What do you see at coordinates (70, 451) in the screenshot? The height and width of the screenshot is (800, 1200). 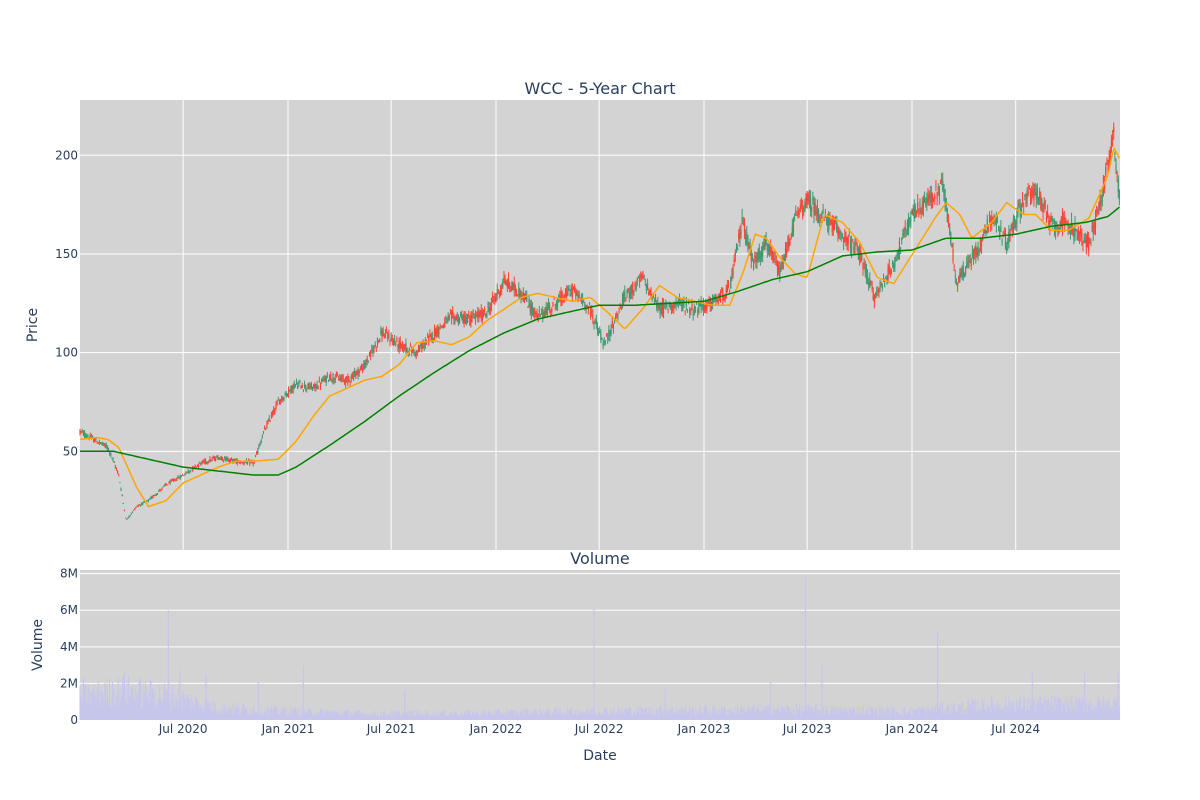 I see `price-y-tick-label: 50` at bounding box center [70, 451].